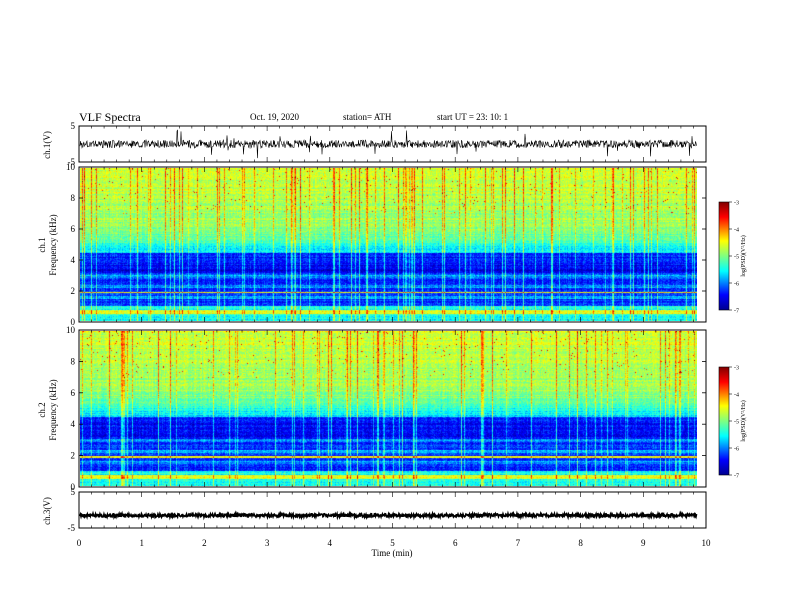 Image resolution: width=792 pixels, height=612 pixels. What do you see at coordinates (47, 145) in the screenshot?
I see `ch1-waveform-ylabel: ch.1(V)` at bounding box center [47, 145].